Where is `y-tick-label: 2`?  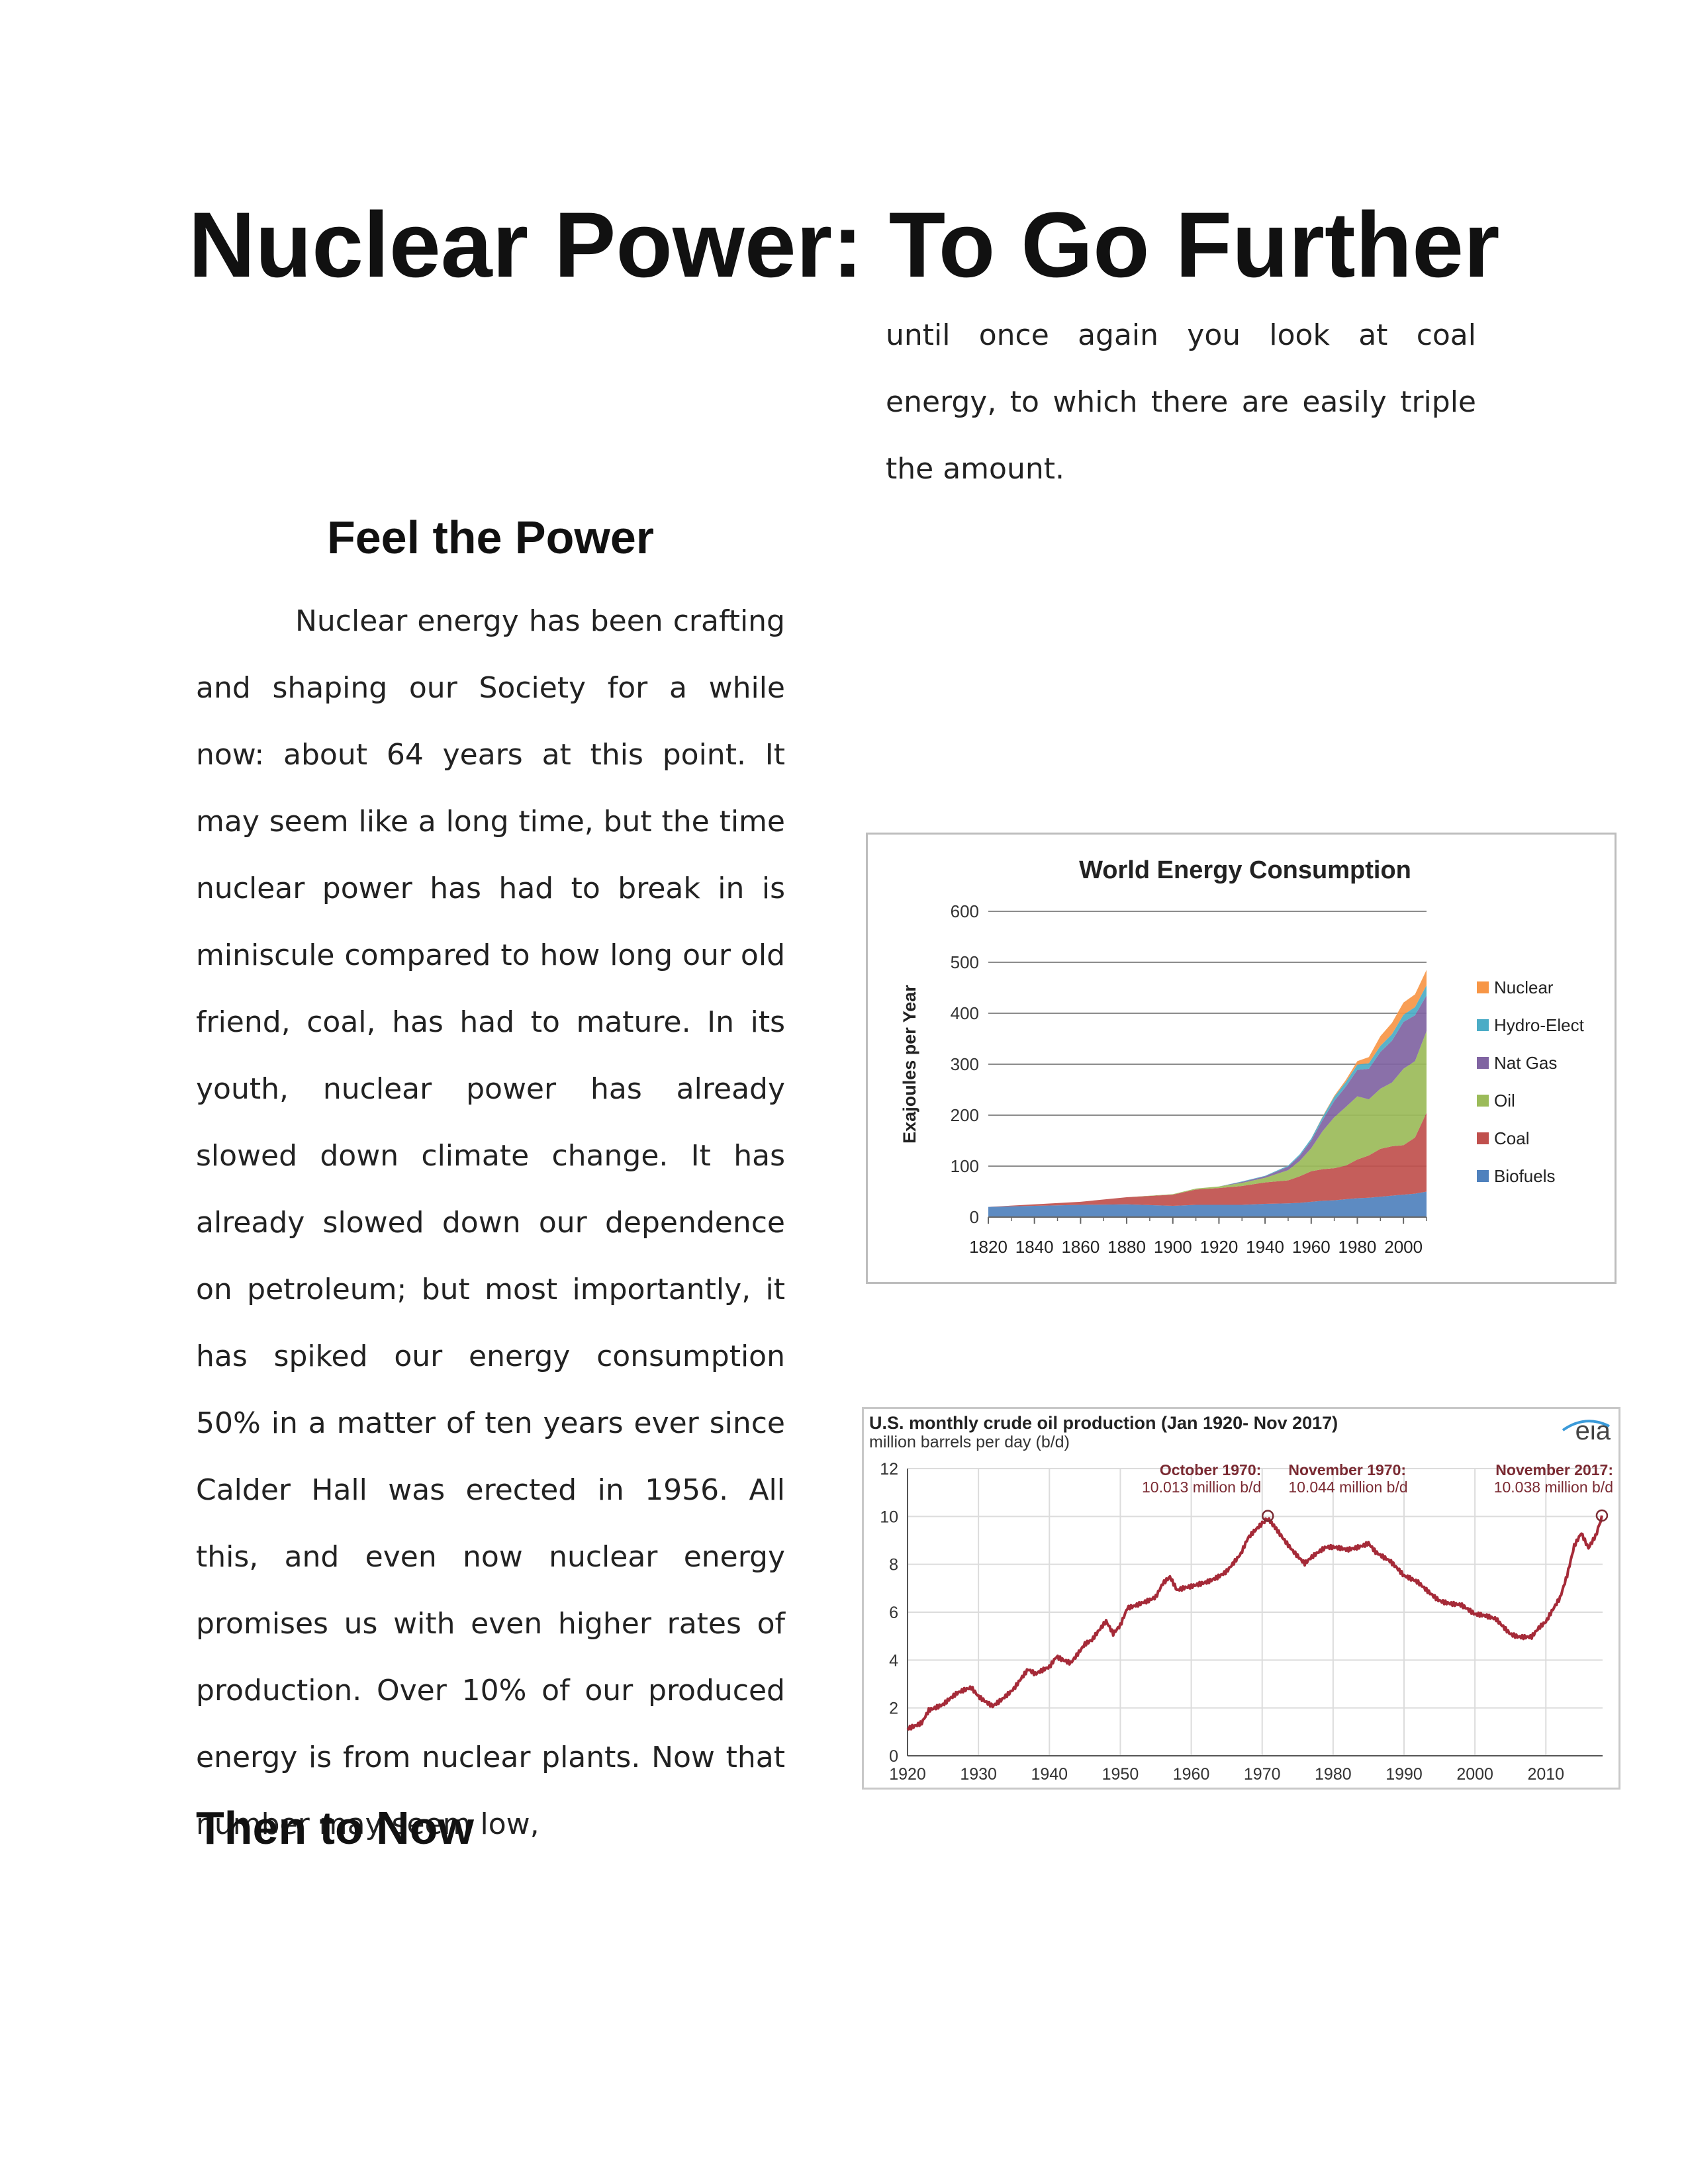 y-tick-label: 2 is located at coordinates (893, 1709).